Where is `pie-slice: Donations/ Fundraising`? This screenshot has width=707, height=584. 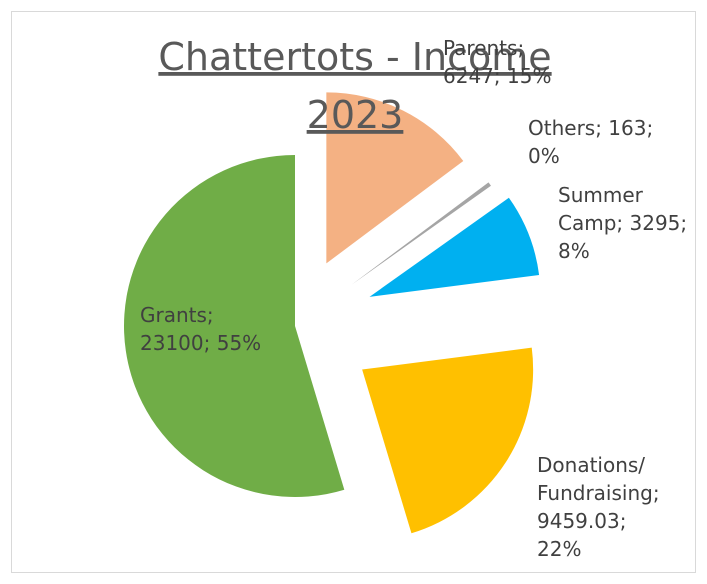
pie-slice: Donations/ Fundraising is located at coordinates (448, 440).